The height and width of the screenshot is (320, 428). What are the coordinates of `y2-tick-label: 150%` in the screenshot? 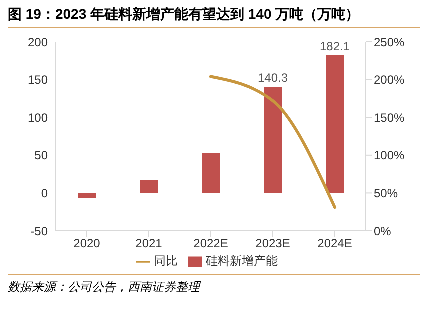 It's located at (390, 117).